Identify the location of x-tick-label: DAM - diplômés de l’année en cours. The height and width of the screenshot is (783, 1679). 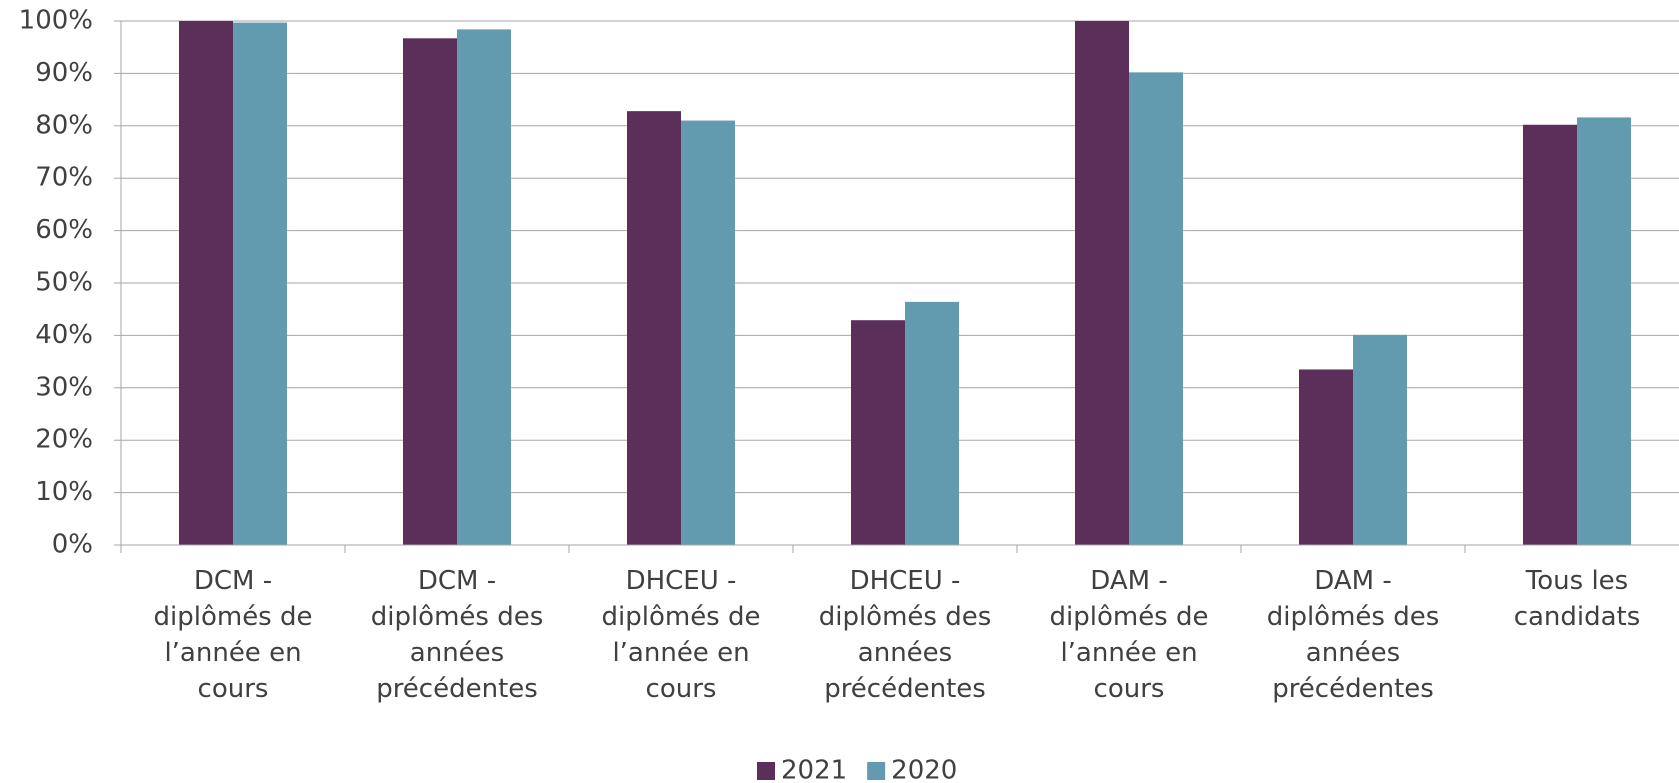
(1129, 635).